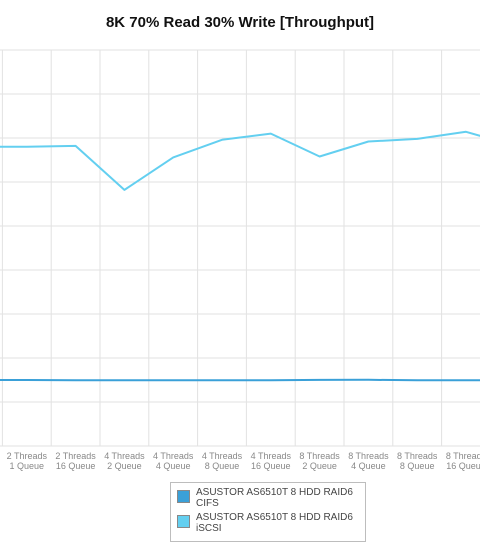 Image resolution: width=480 pixels, height=548 pixels. Describe the element at coordinates (274, 498) in the screenshot. I see `legend-label-cifs: ASUSTOR AS6510T 8 HDD RAID6 CIFS` at that location.